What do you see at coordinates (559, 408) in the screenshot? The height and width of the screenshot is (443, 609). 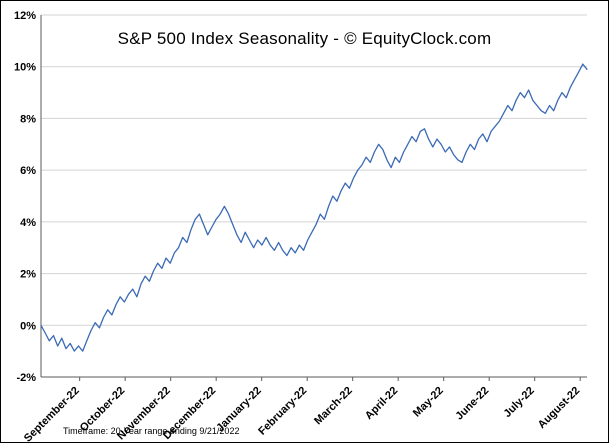 I see `x-axis-tick-label: August-22` at bounding box center [559, 408].